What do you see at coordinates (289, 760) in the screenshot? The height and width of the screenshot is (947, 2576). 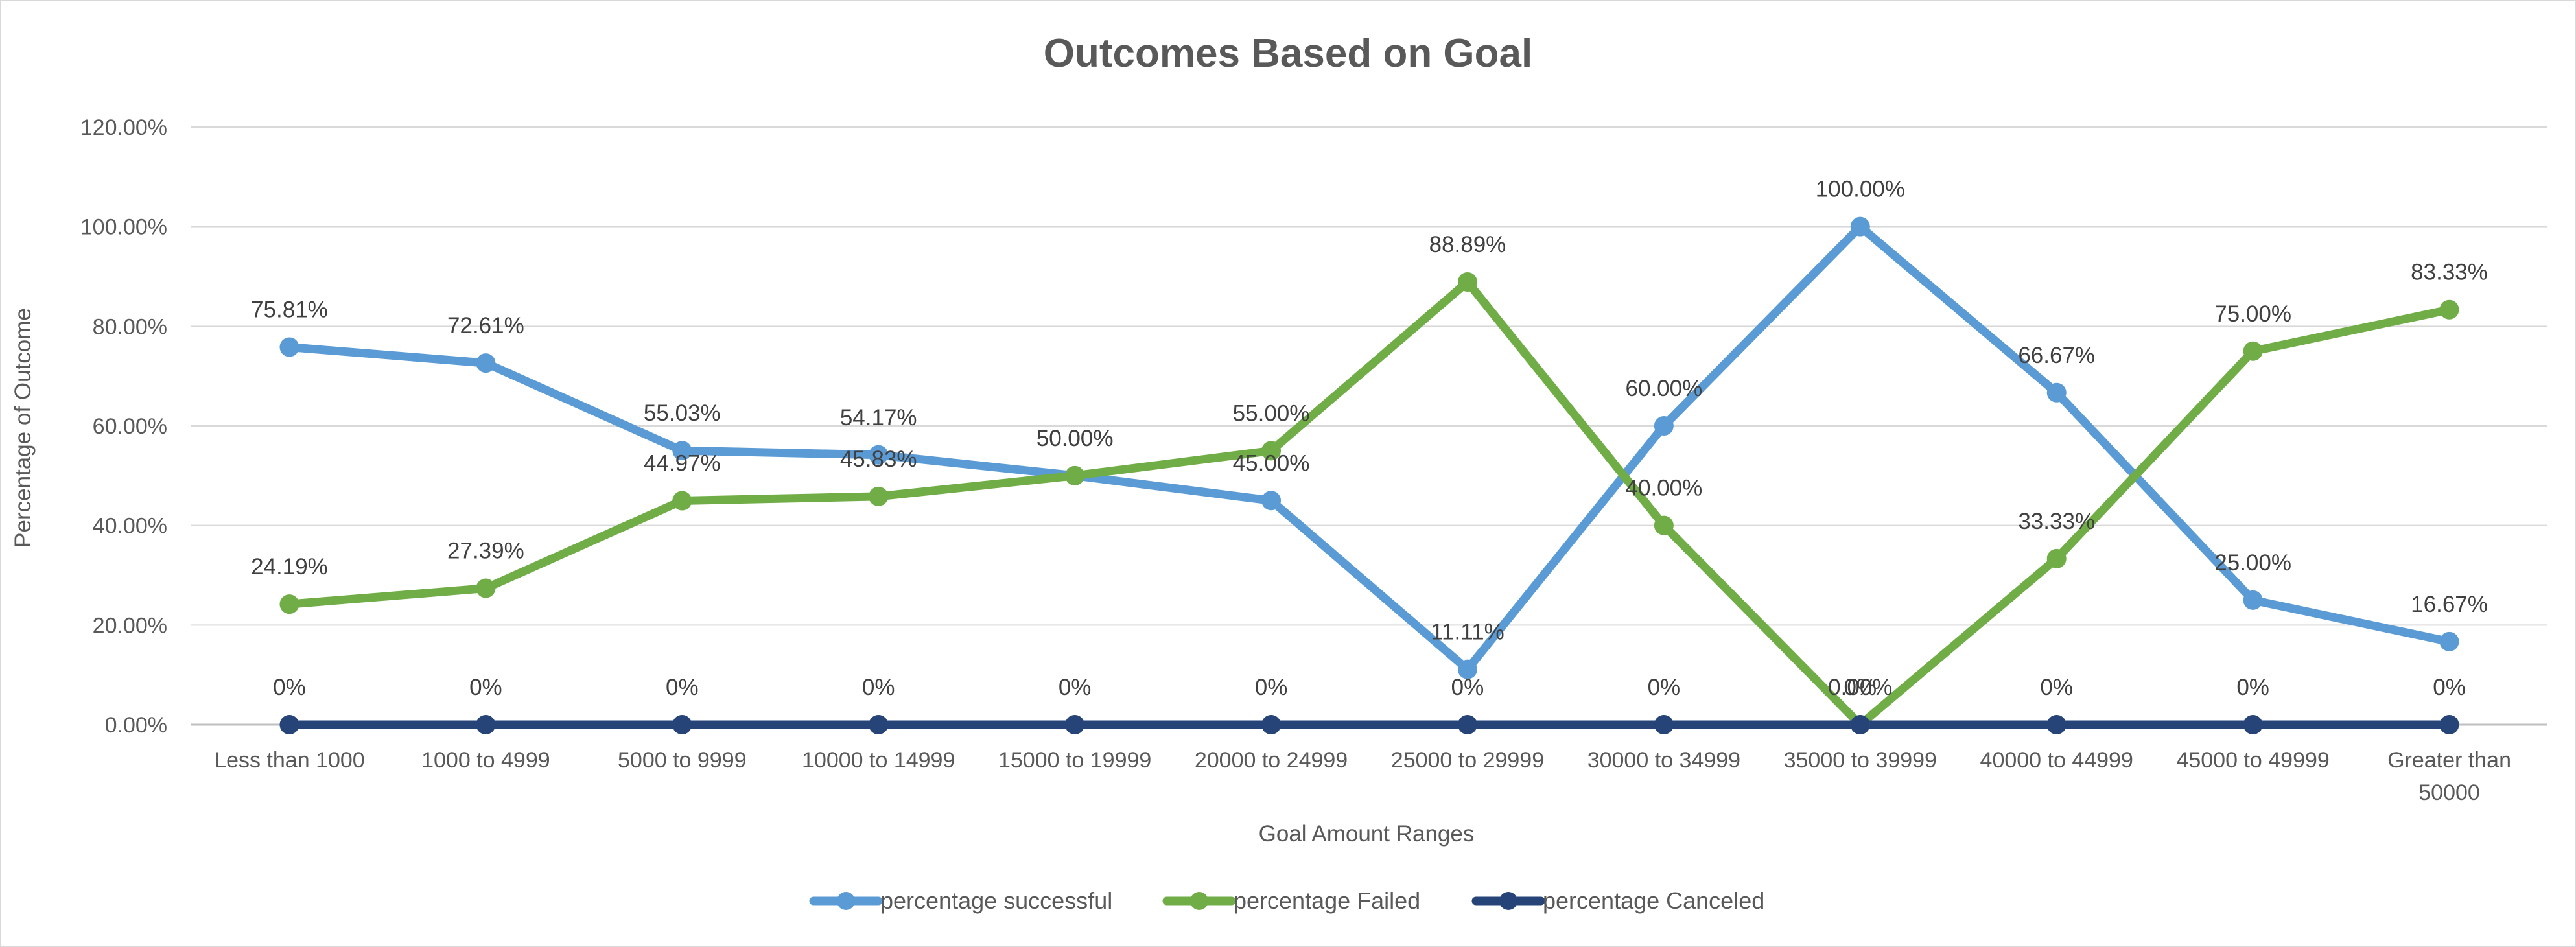 I see `x-tick-label: Less than 1000` at bounding box center [289, 760].